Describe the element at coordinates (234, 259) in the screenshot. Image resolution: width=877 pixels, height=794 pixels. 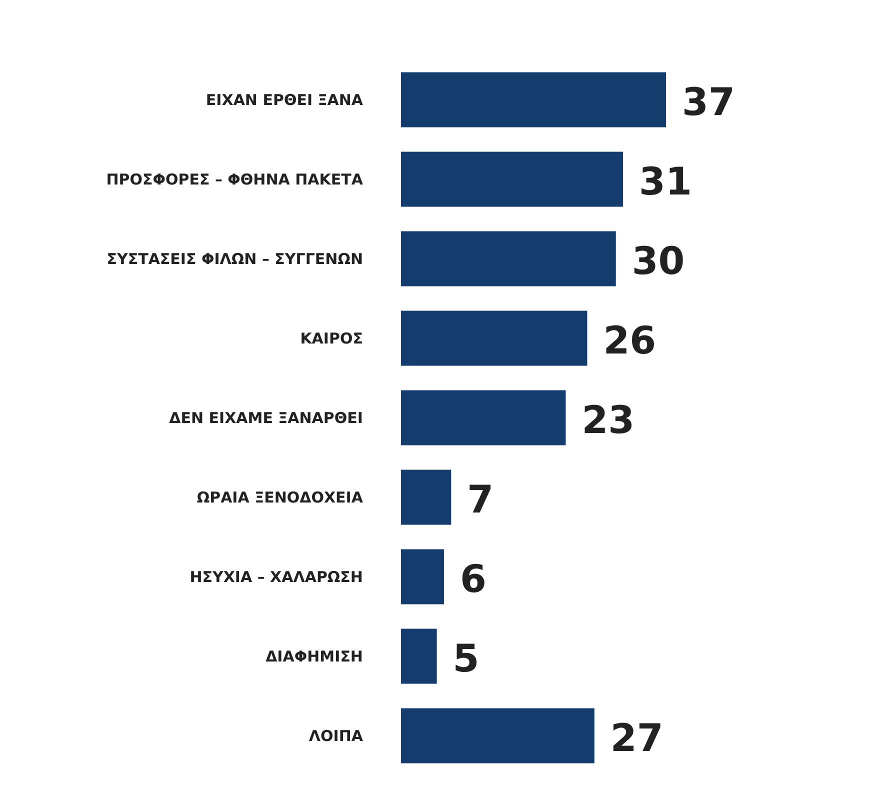
I see `y-tick-label: ΣΥΣΤΑΣΕΙΣ ΦΙΛΩΝ – ΣΥΓΓΕΝΩΝ` at that location.